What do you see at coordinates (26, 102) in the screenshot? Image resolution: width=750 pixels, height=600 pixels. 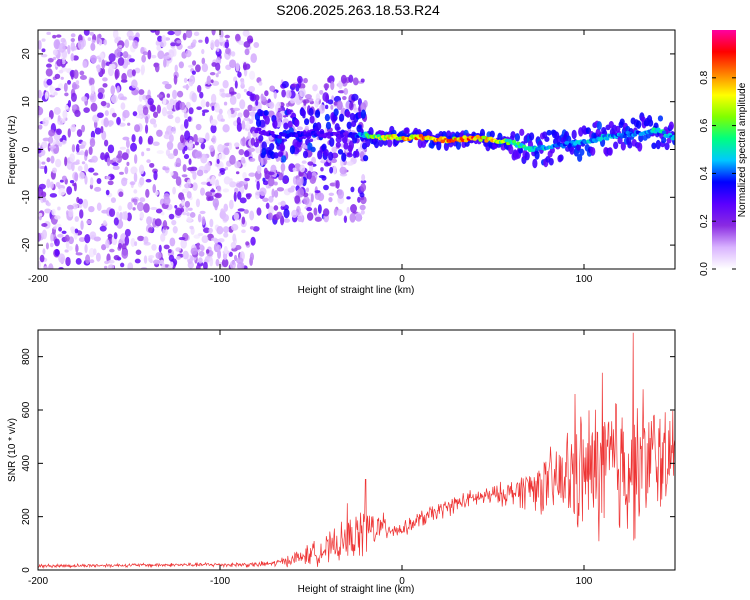 I see `tick-label: 10` at bounding box center [26, 102].